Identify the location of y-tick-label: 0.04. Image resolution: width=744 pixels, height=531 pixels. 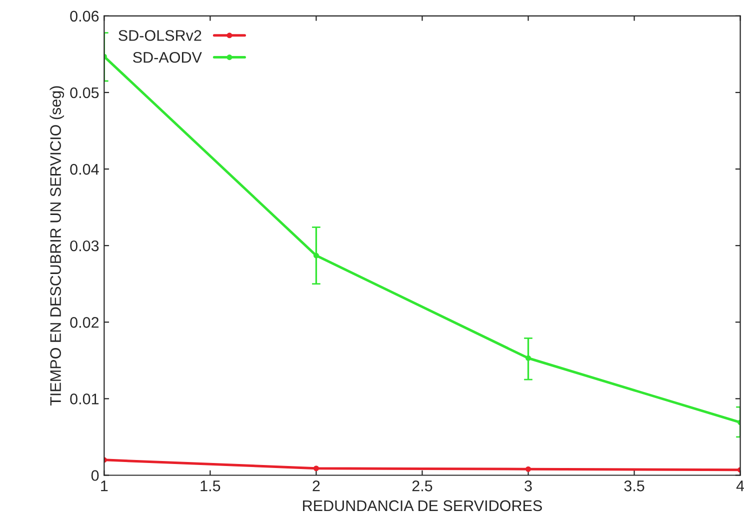
(84, 169).